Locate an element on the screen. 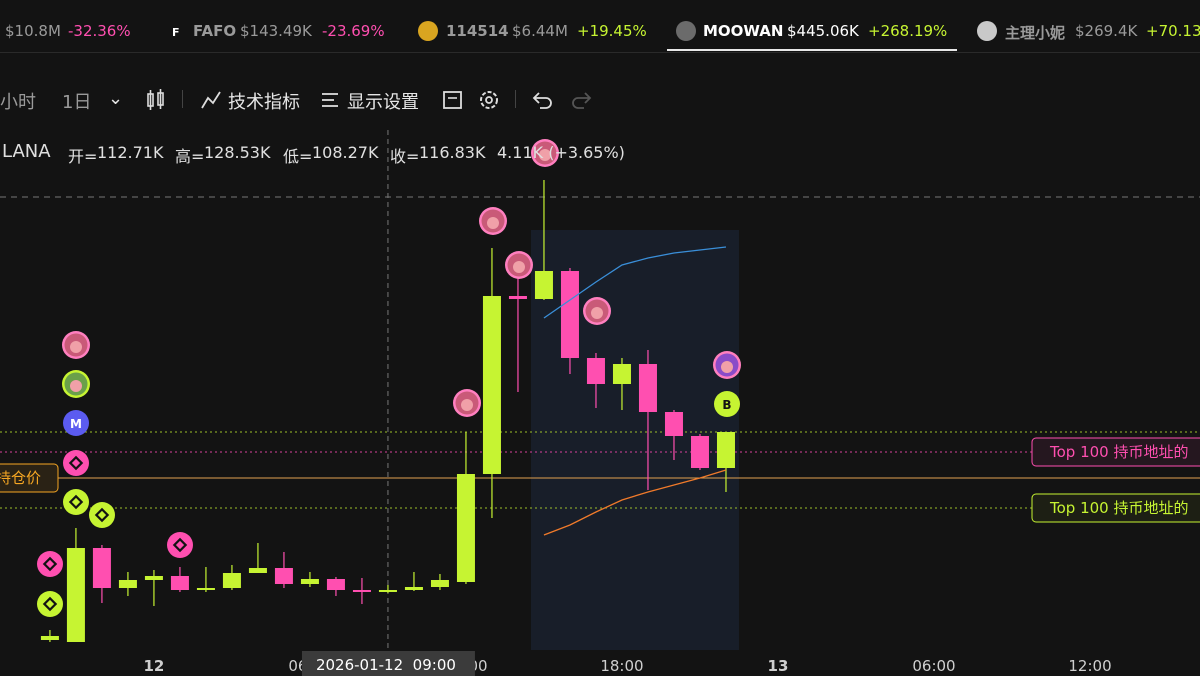 The image size is (1200, 676). crosshair-label-box is located at coordinates (388, 663).